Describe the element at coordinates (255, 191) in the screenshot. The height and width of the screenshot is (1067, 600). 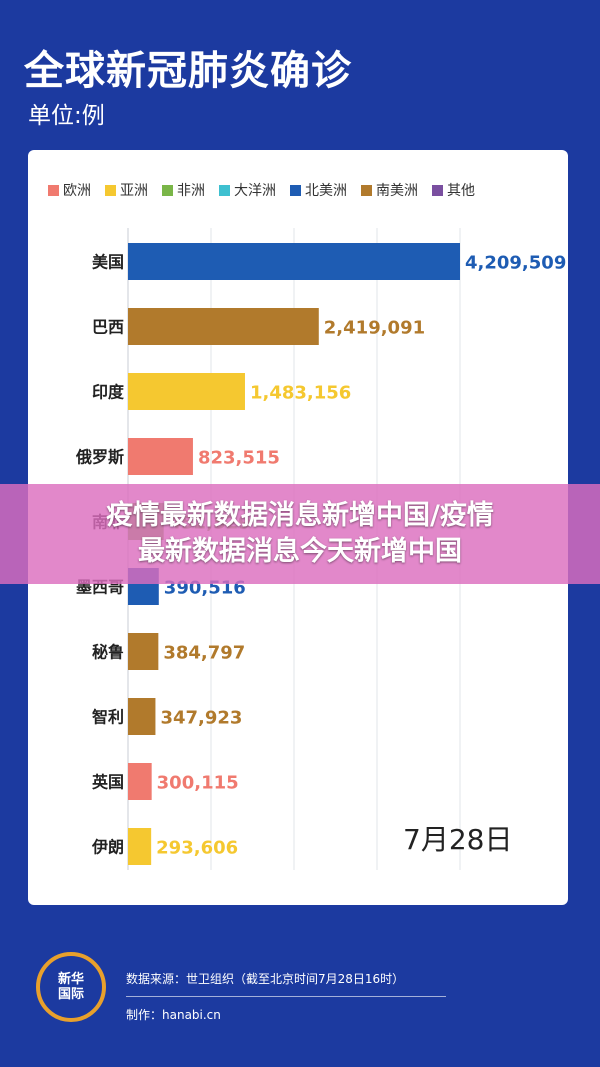
I see `legend-label: 大洋洲` at that location.